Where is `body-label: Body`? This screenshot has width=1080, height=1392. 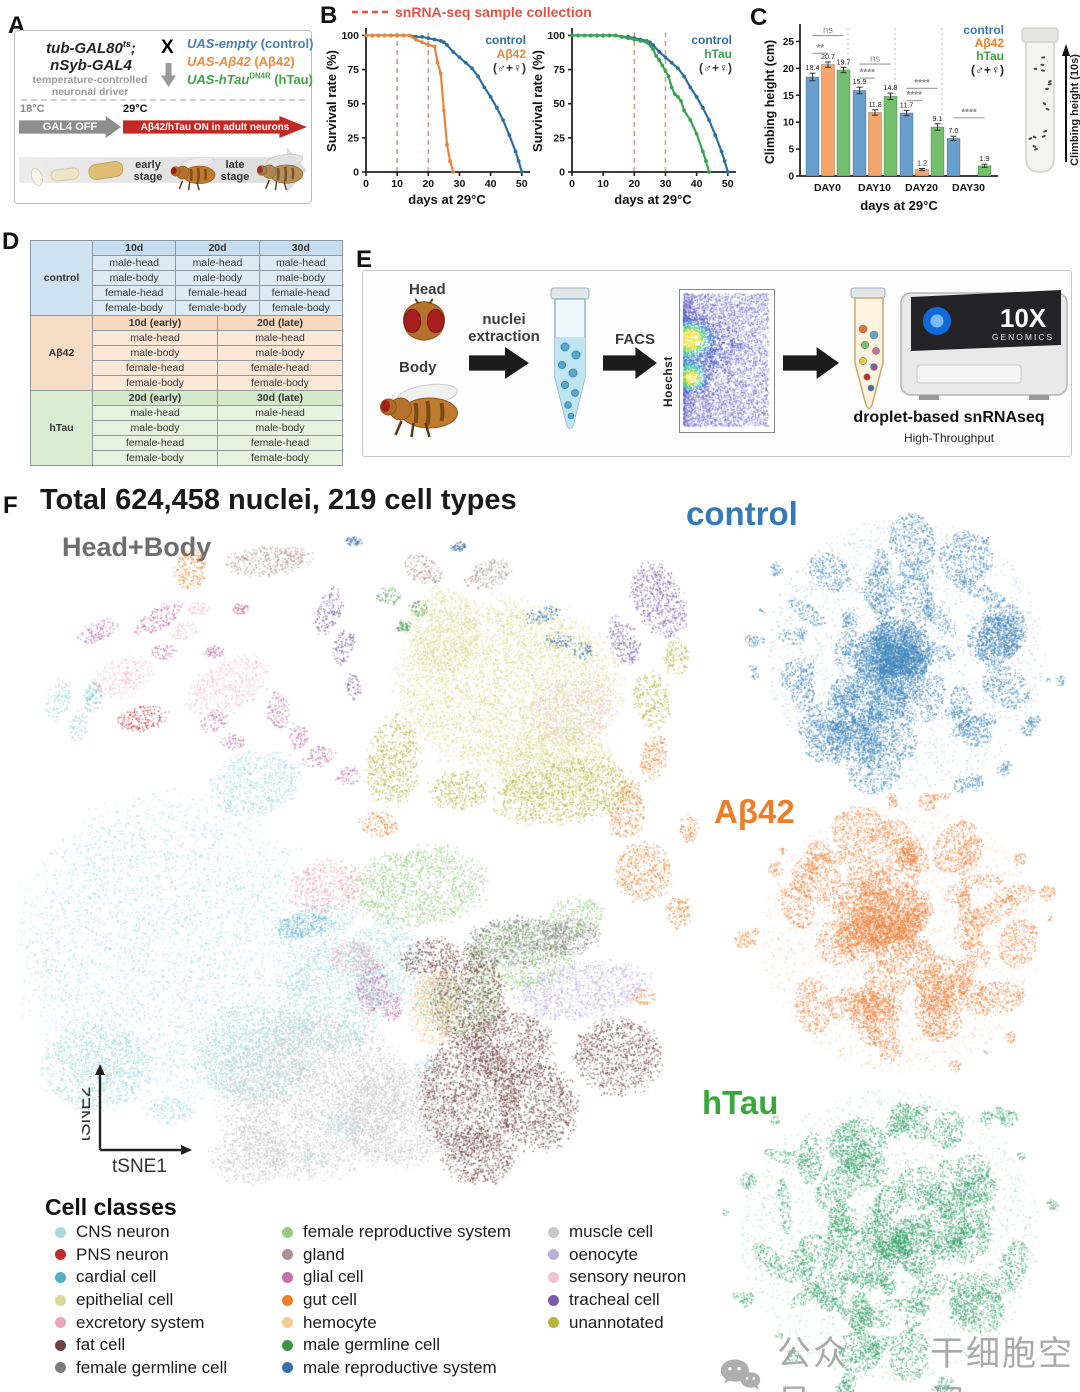 body-label: Body is located at coordinates (418, 367).